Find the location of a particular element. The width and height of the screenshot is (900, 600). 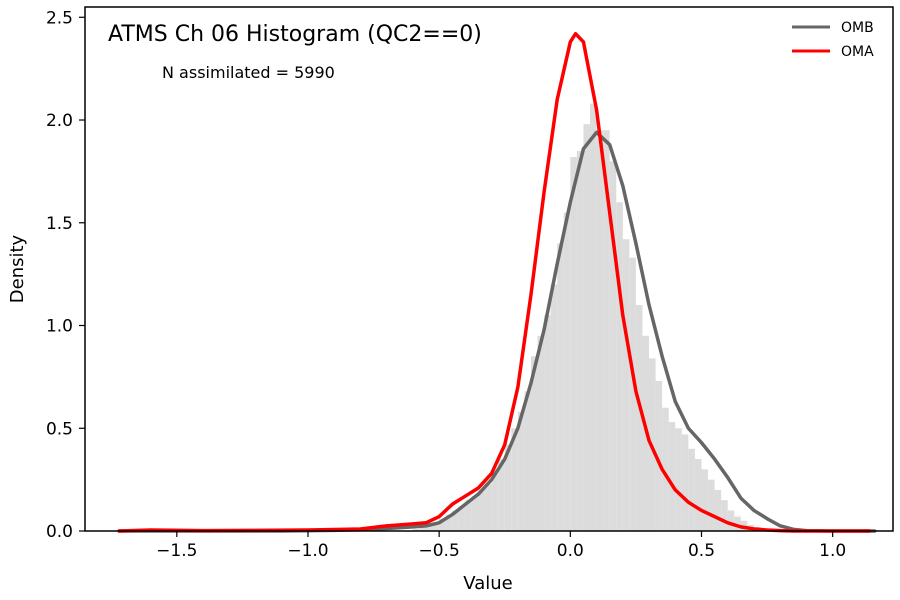

y-tick-label: 2.0 is located at coordinates (59, 121).